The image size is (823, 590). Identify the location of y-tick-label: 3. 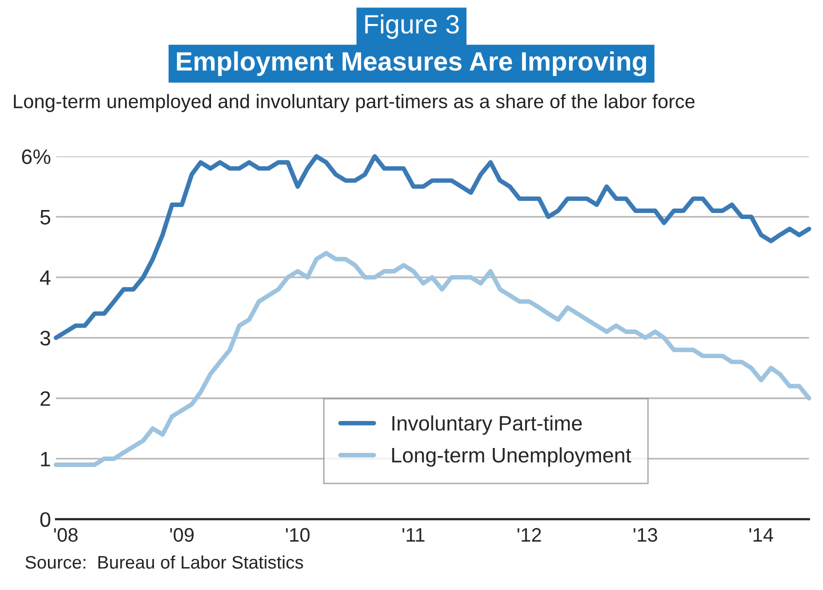
(45, 338).